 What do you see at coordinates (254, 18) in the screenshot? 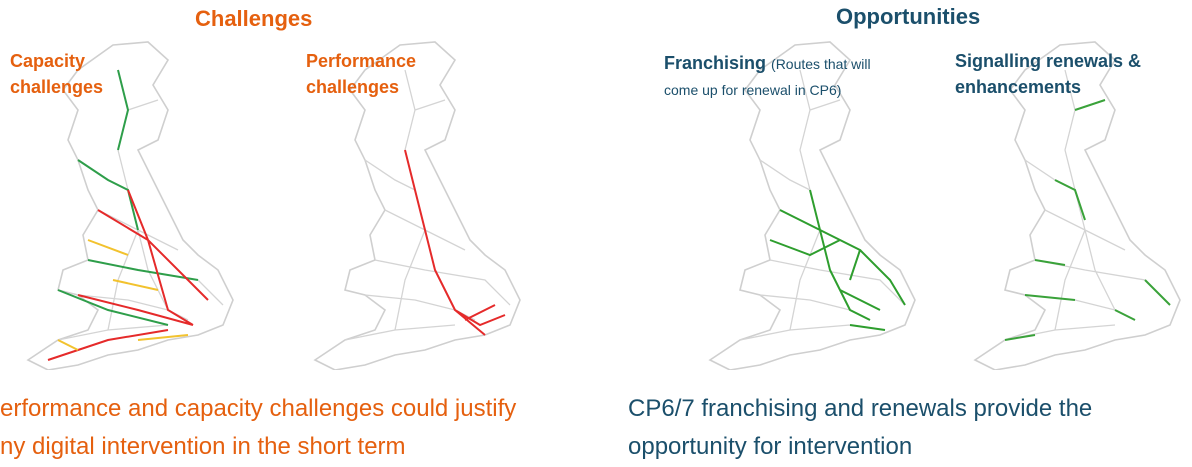
I see `section-title: Challenges` at bounding box center [254, 18].